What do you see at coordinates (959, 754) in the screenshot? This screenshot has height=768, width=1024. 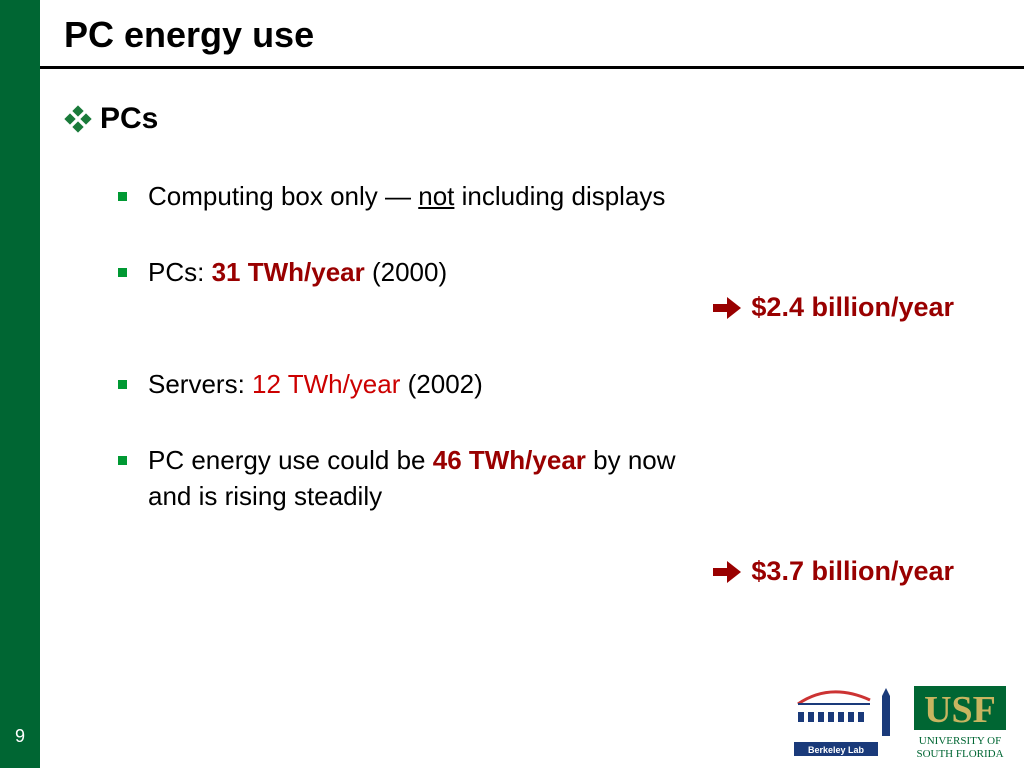 I see `usf-line2: SOUTH FLORIDA` at bounding box center [959, 754].